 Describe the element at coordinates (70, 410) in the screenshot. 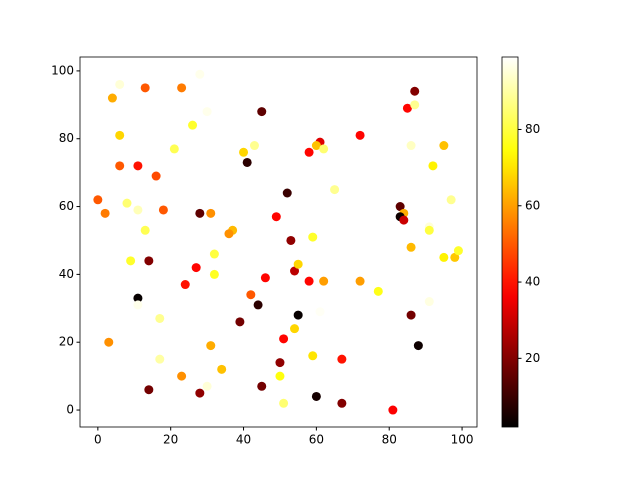

I see `y-tick-label: 0` at that location.